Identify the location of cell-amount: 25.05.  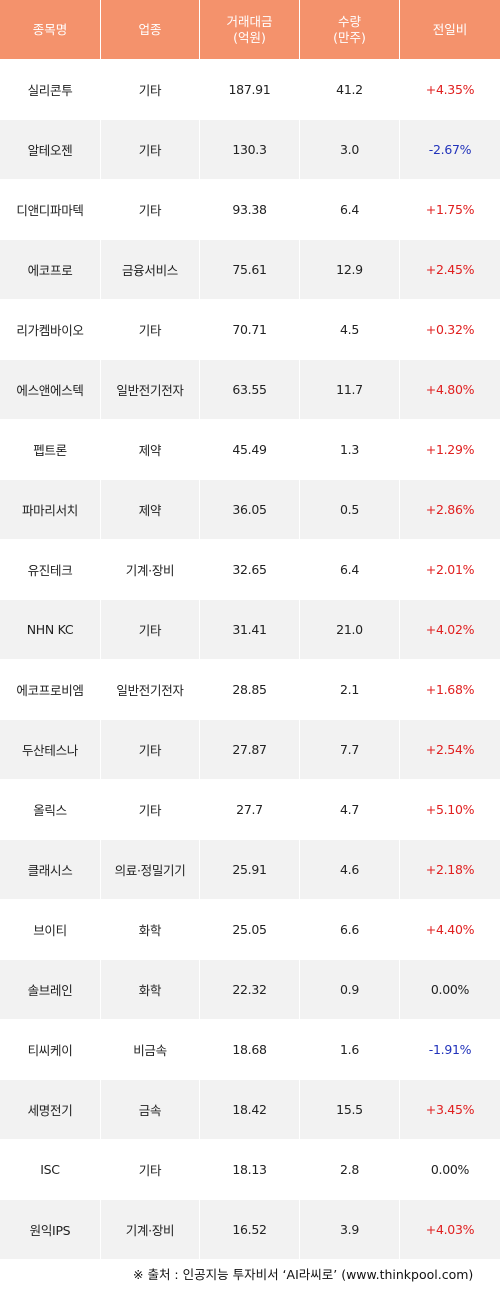
(250, 929).